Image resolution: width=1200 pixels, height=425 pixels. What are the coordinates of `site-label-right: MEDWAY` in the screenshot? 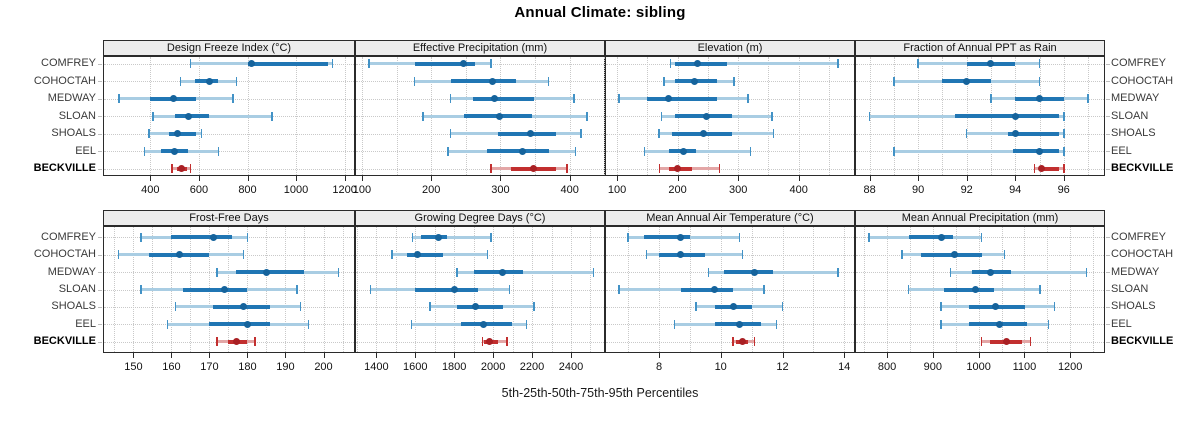 It's located at (1135, 271).